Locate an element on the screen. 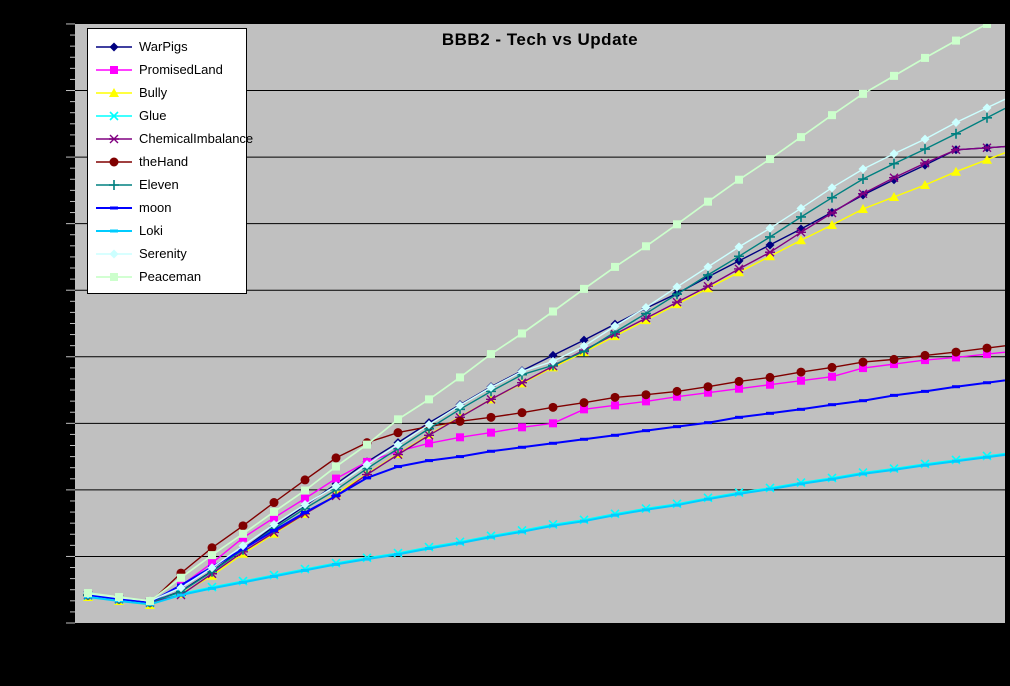  legend-item-theHand: theHand is located at coordinates (167, 161).